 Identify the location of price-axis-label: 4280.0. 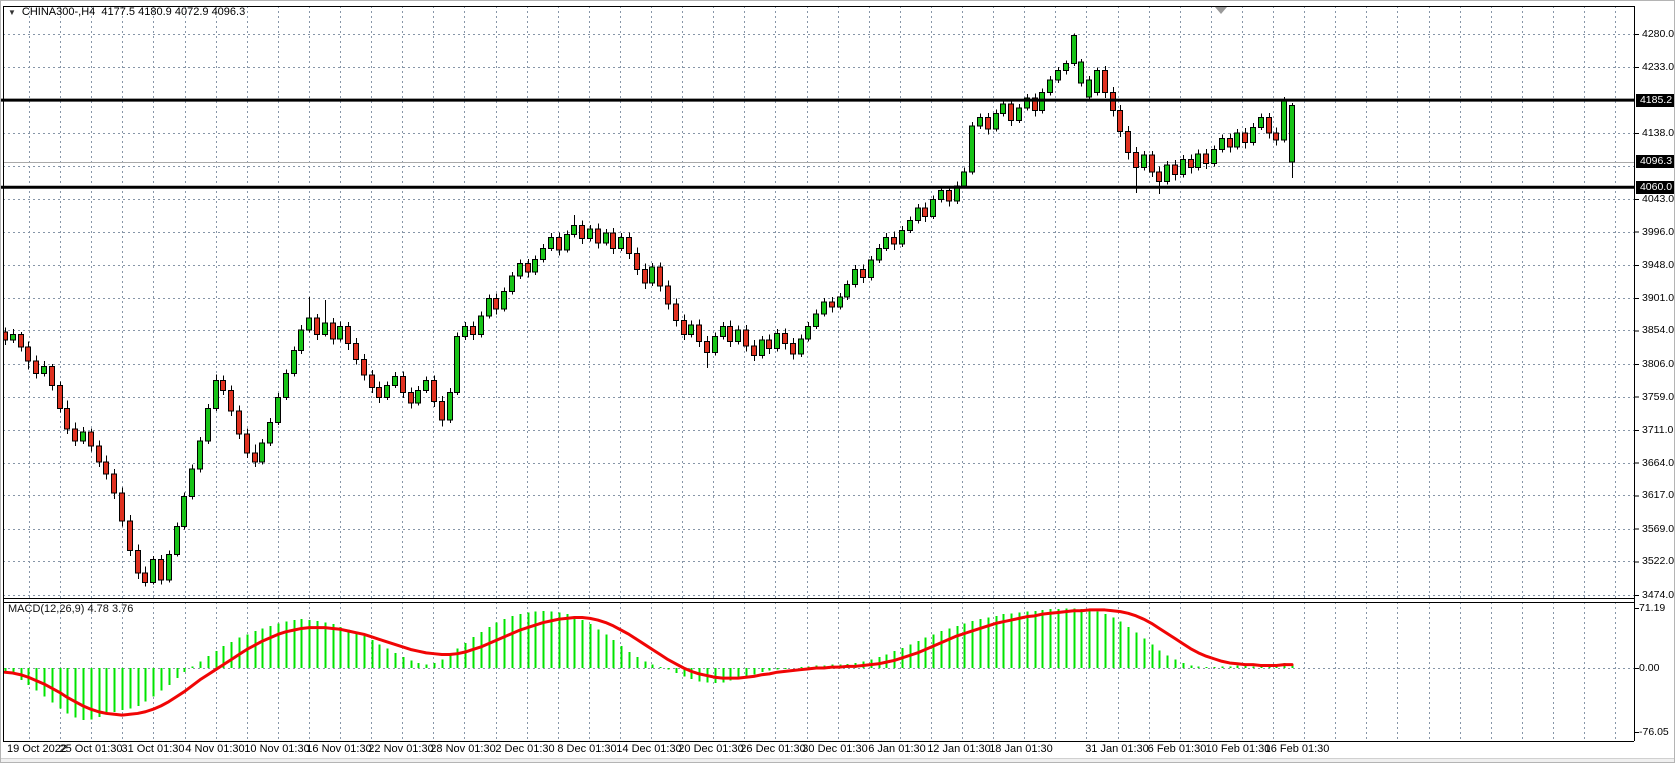
(1658, 34).